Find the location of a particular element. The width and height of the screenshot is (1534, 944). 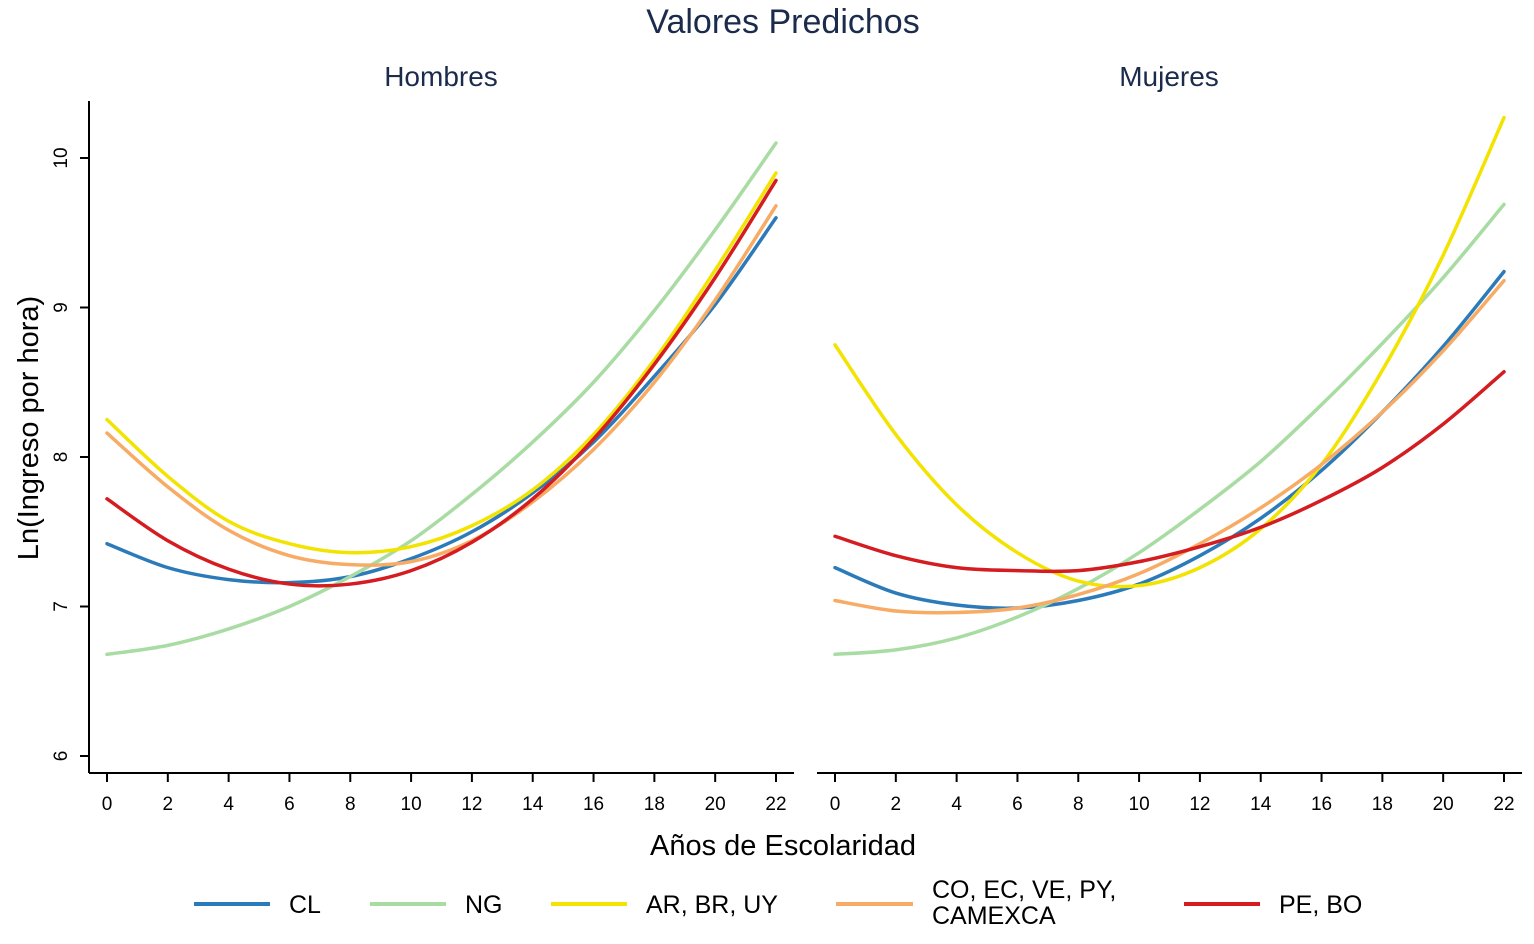

panel-title: Hombres is located at coordinates (441, 76).